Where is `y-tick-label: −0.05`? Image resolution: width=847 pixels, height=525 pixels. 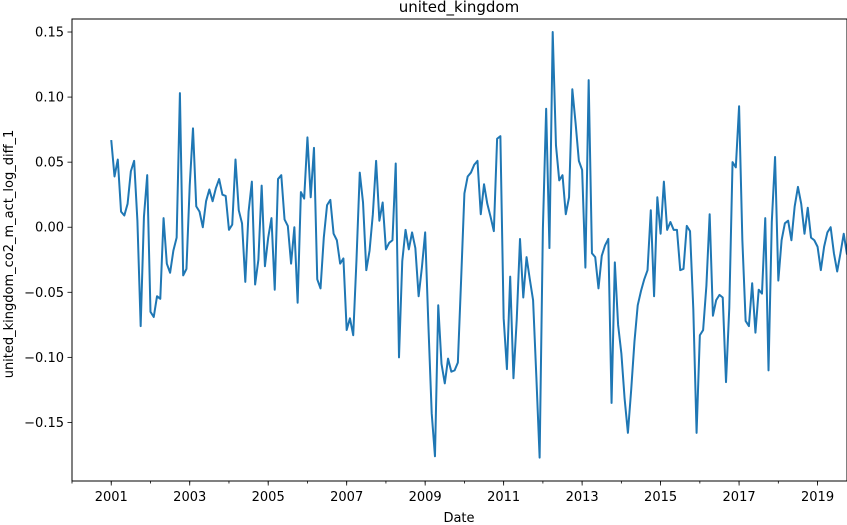 y-tick-label: −0.05 is located at coordinates (44, 293).